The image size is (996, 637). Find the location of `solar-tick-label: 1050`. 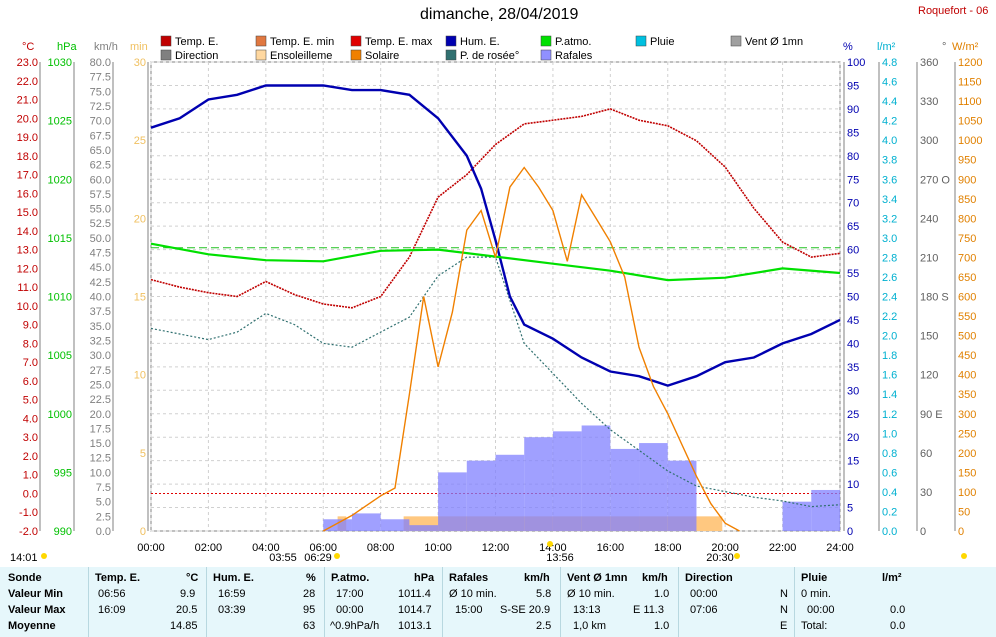

solar-tick-label: 1050 is located at coordinates (970, 122).